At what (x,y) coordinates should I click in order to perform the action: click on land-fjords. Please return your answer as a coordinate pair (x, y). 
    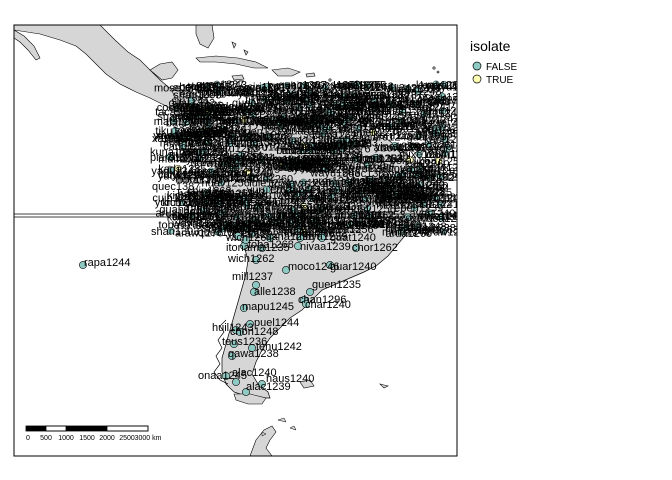
    Looking at the image, I should click on (221, 352).